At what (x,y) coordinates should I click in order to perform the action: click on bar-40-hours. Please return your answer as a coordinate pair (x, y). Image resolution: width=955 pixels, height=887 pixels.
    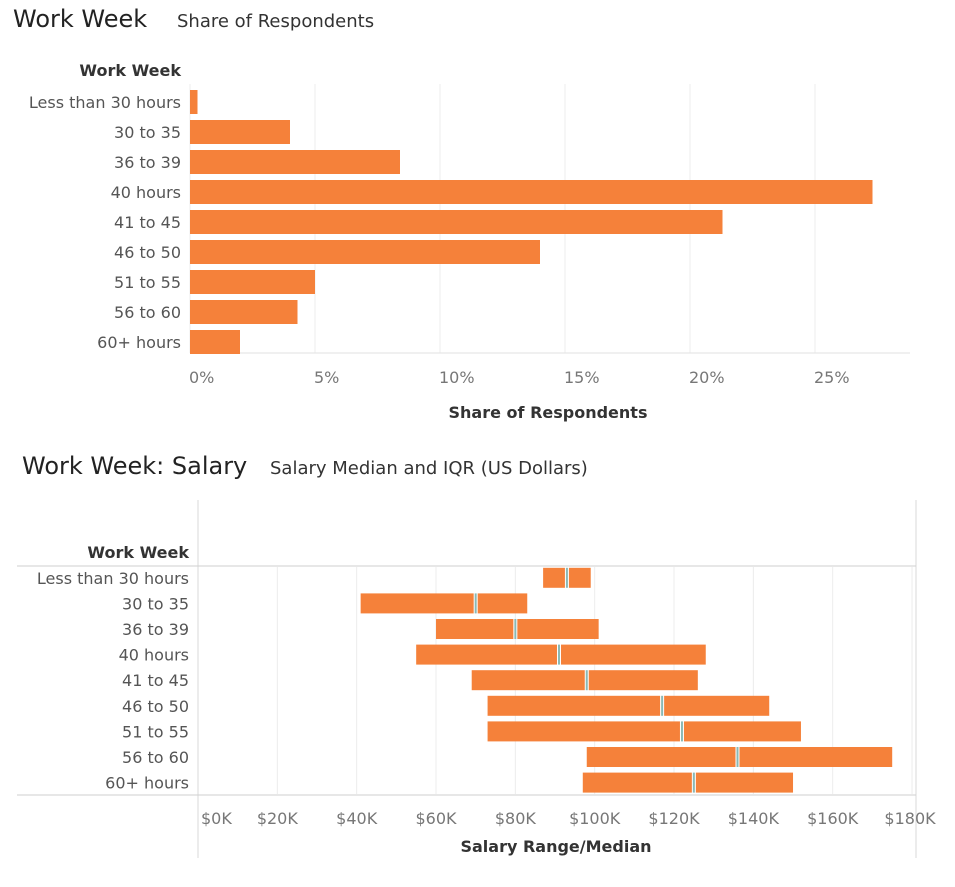
    Looking at the image, I should click on (531, 192).